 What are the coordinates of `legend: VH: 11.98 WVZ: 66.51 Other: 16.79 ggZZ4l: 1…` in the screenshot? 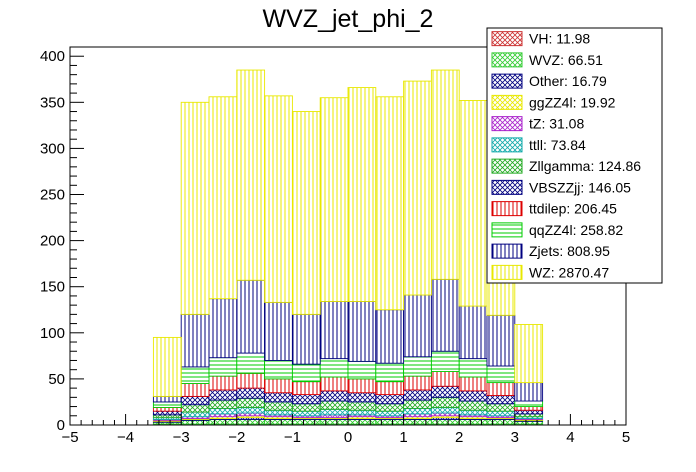 It's located at (574, 155).